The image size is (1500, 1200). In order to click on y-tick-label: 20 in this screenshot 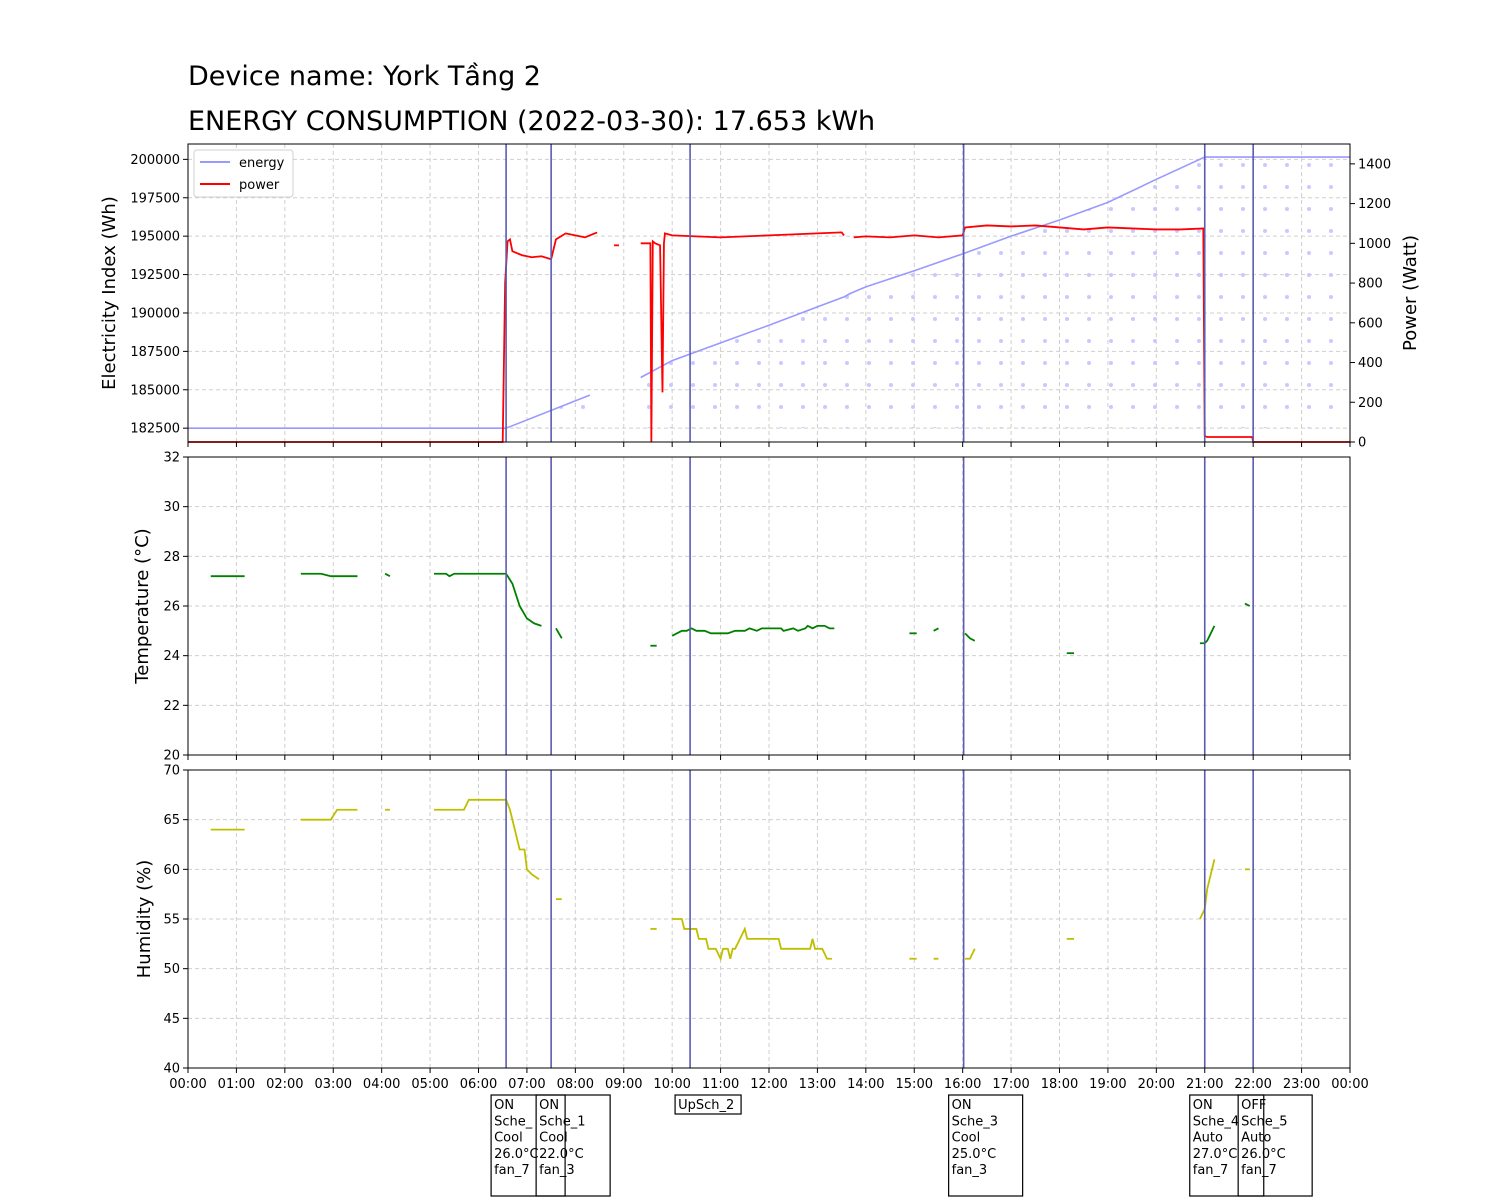, I will do `click(171, 756)`.